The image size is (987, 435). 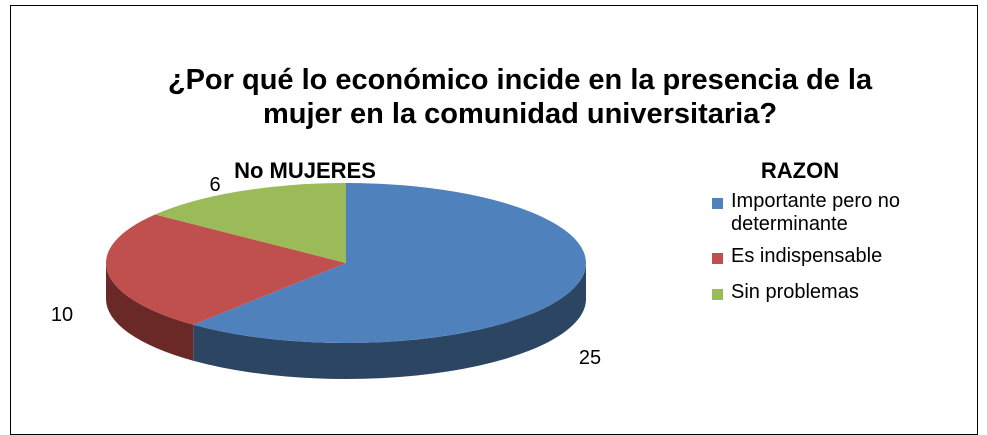 I want to click on legend-label: Importante pero no determinante, so click(x=815, y=212).